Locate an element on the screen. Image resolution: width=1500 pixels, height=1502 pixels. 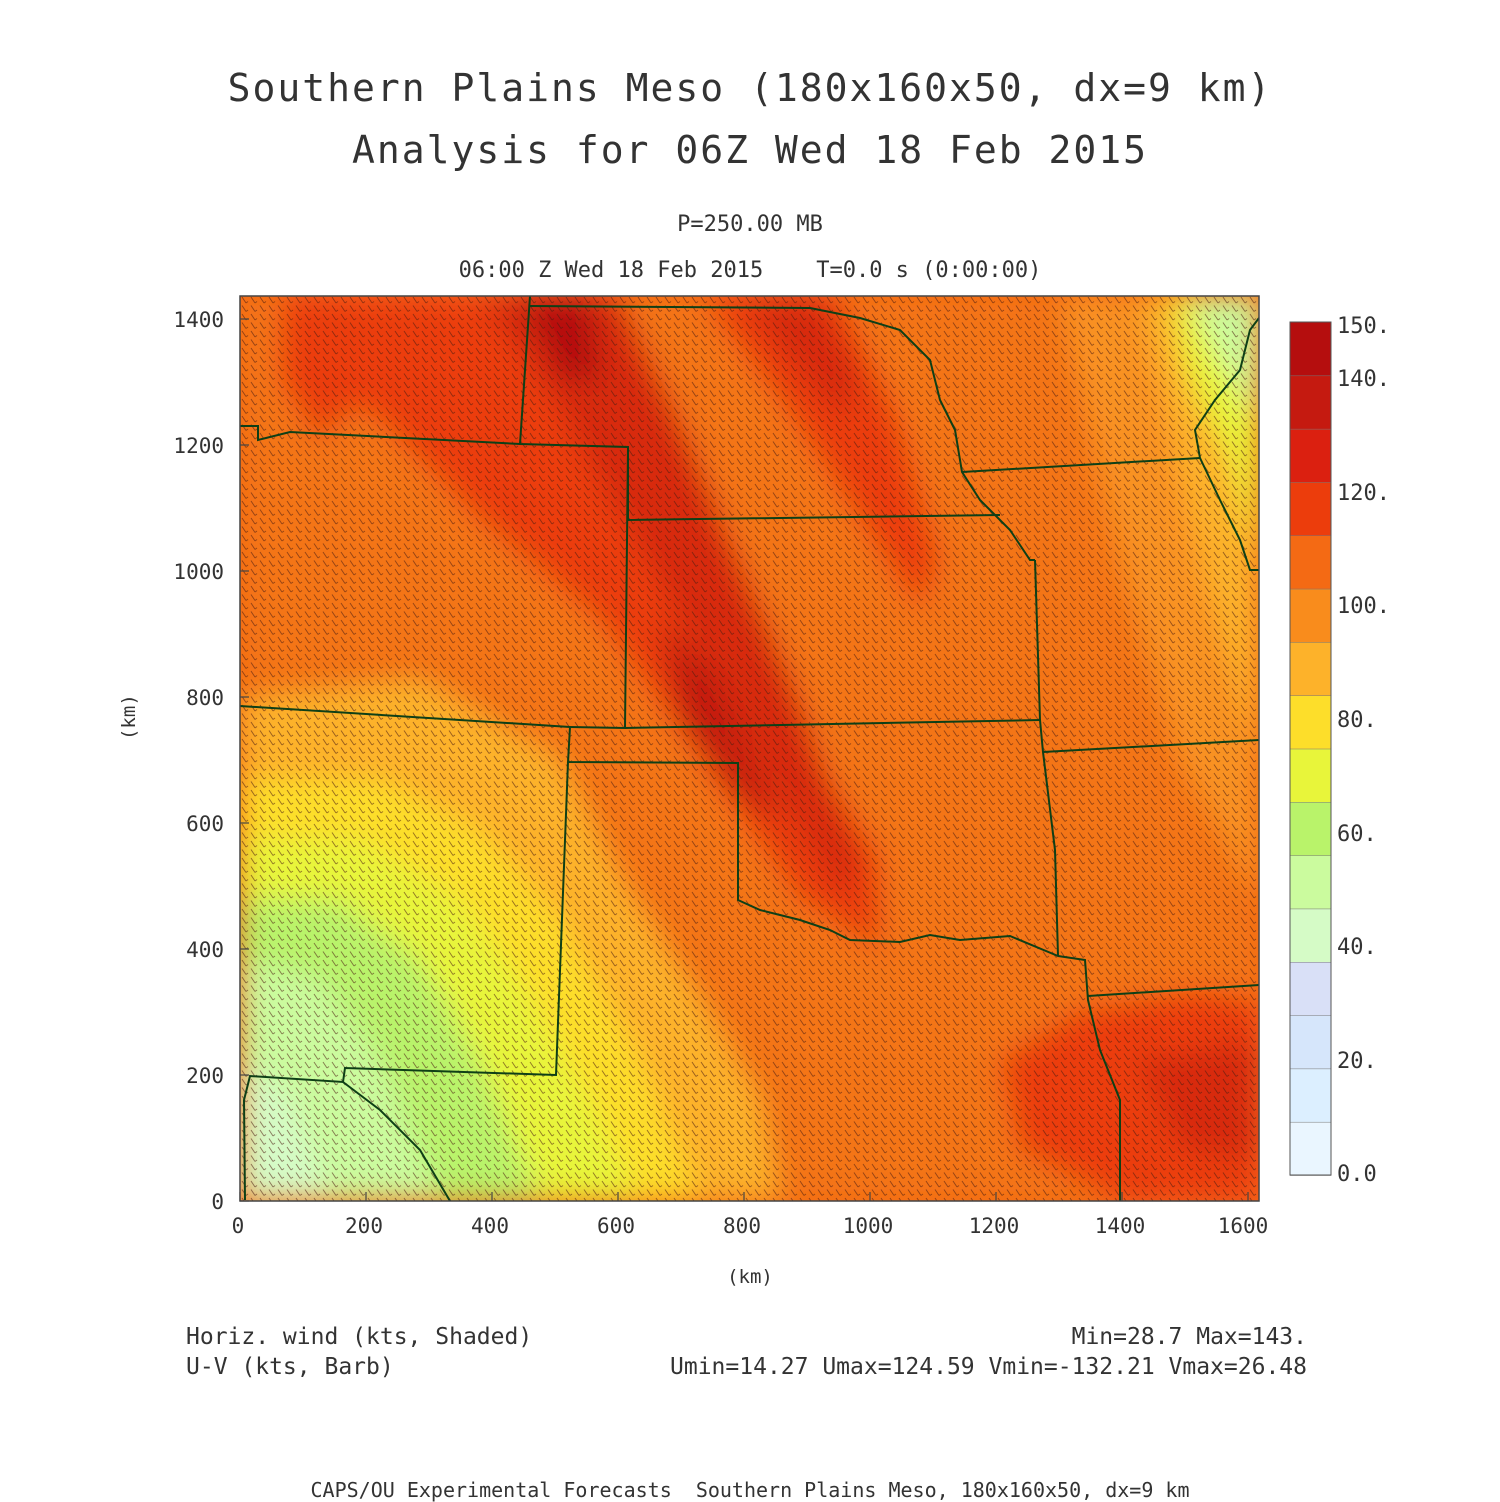
legend-min-max: Min=28.7 Max=143. is located at coordinates (1189, 1337).